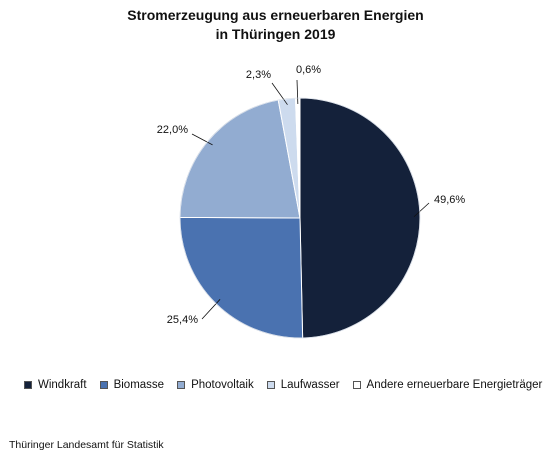 This screenshot has width=551, height=458. Describe the element at coordinates (449, 200) in the screenshot. I see `data-label: 49,6%` at that location.